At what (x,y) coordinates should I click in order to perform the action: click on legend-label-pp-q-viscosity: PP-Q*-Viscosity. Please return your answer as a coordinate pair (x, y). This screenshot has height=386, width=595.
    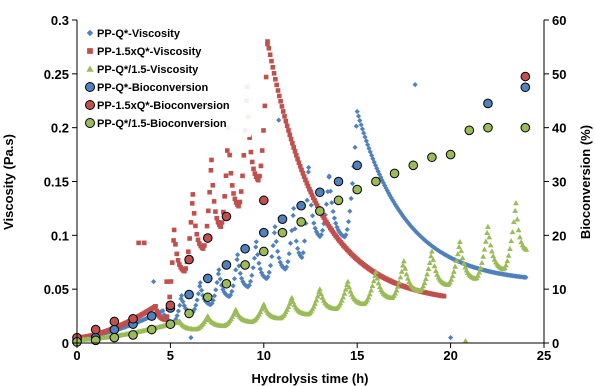
    Looking at the image, I should click on (139, 34).